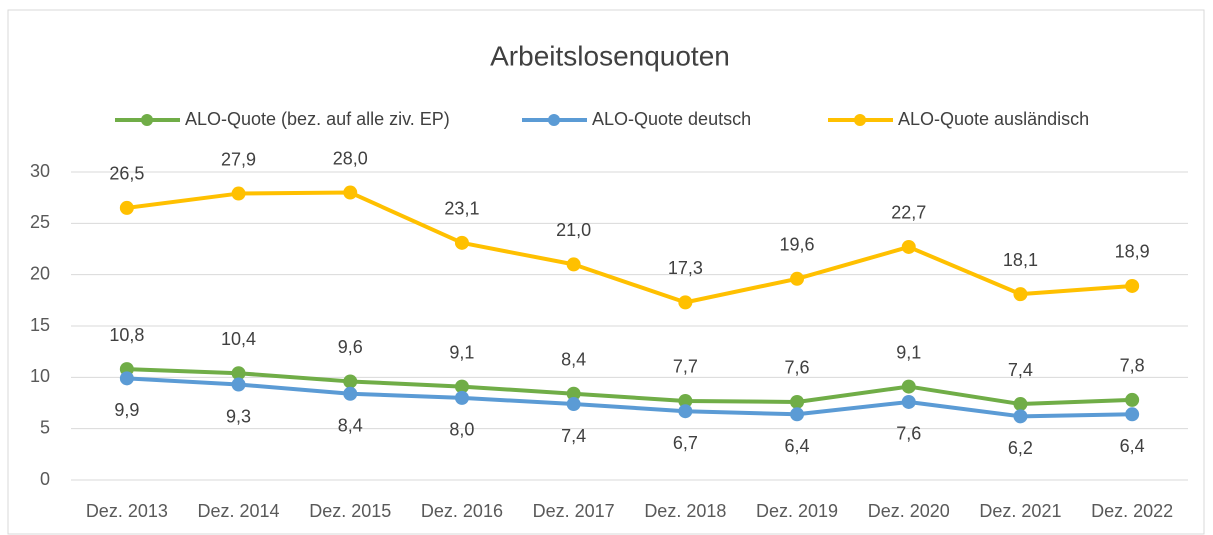  What do you see at coordinates (1132, 252) in the screenshot?
I see `data-label: 18,9` at bounding box center [1132, 252].